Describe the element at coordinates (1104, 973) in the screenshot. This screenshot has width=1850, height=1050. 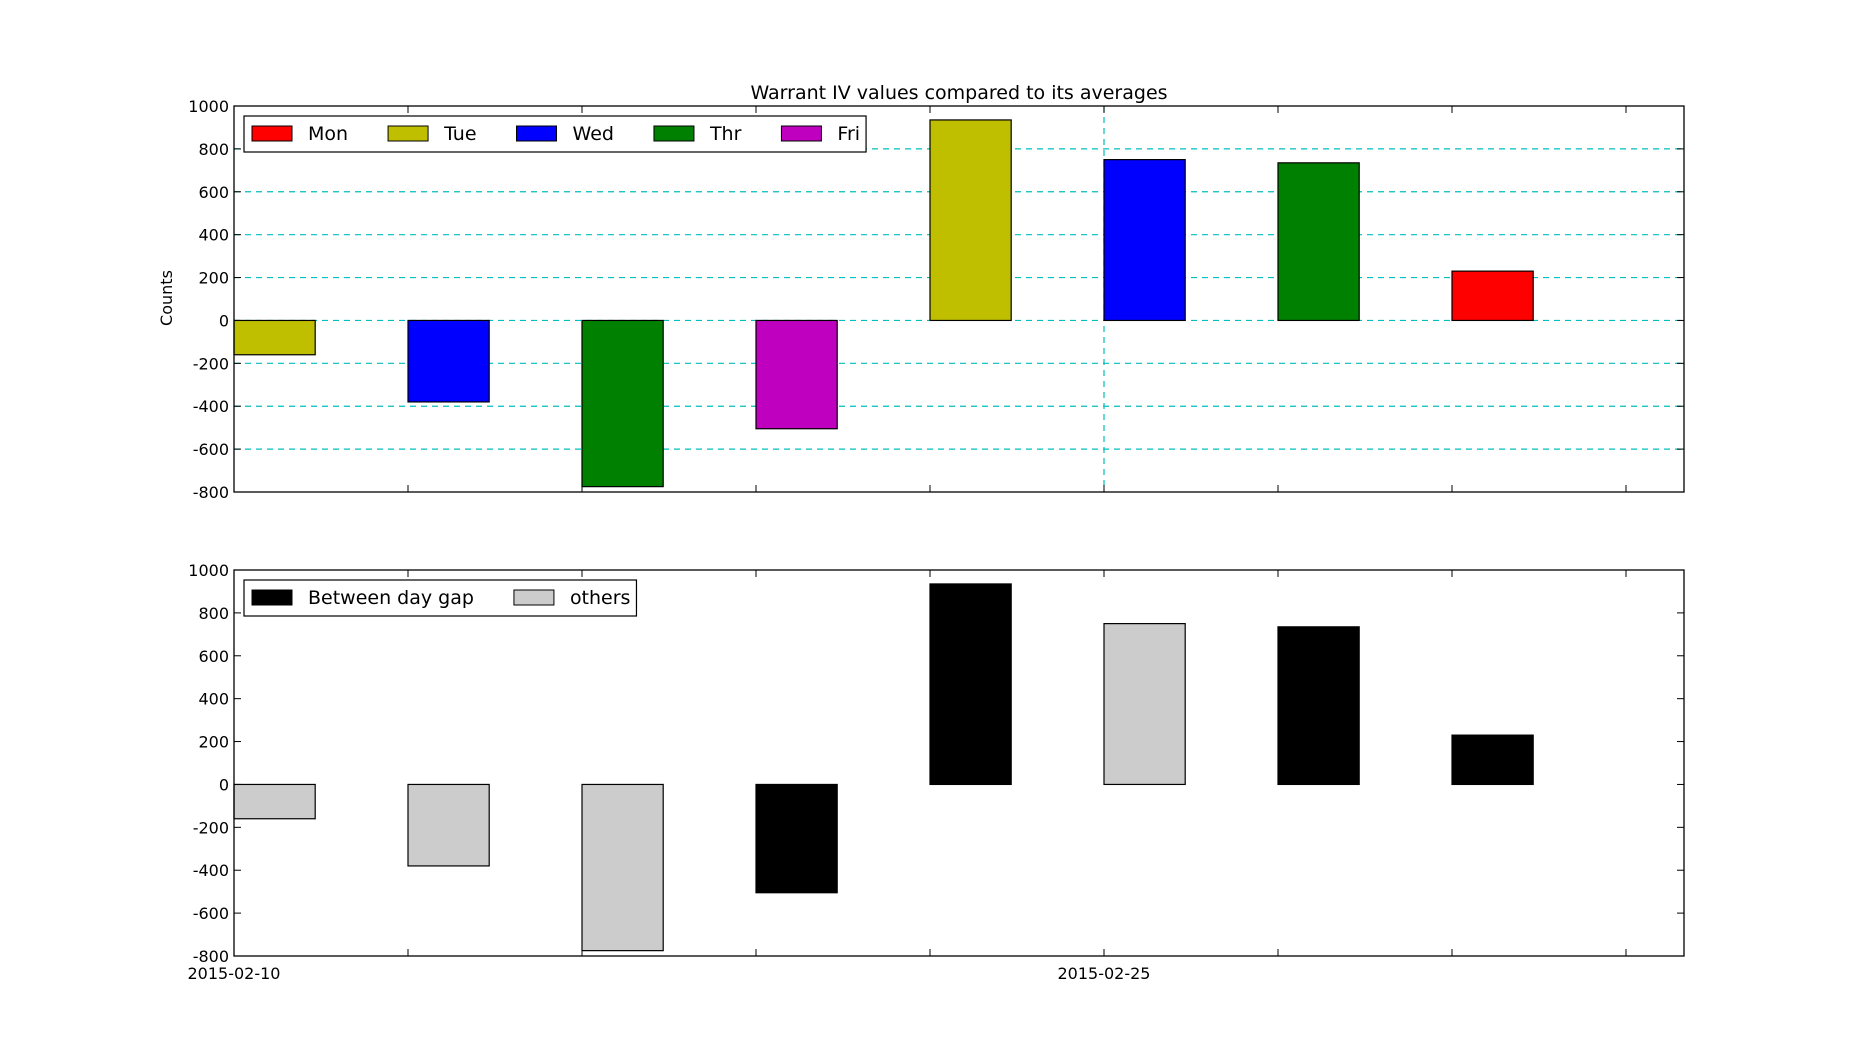
I see `x-tick-label: 2015-02-25` at that location.